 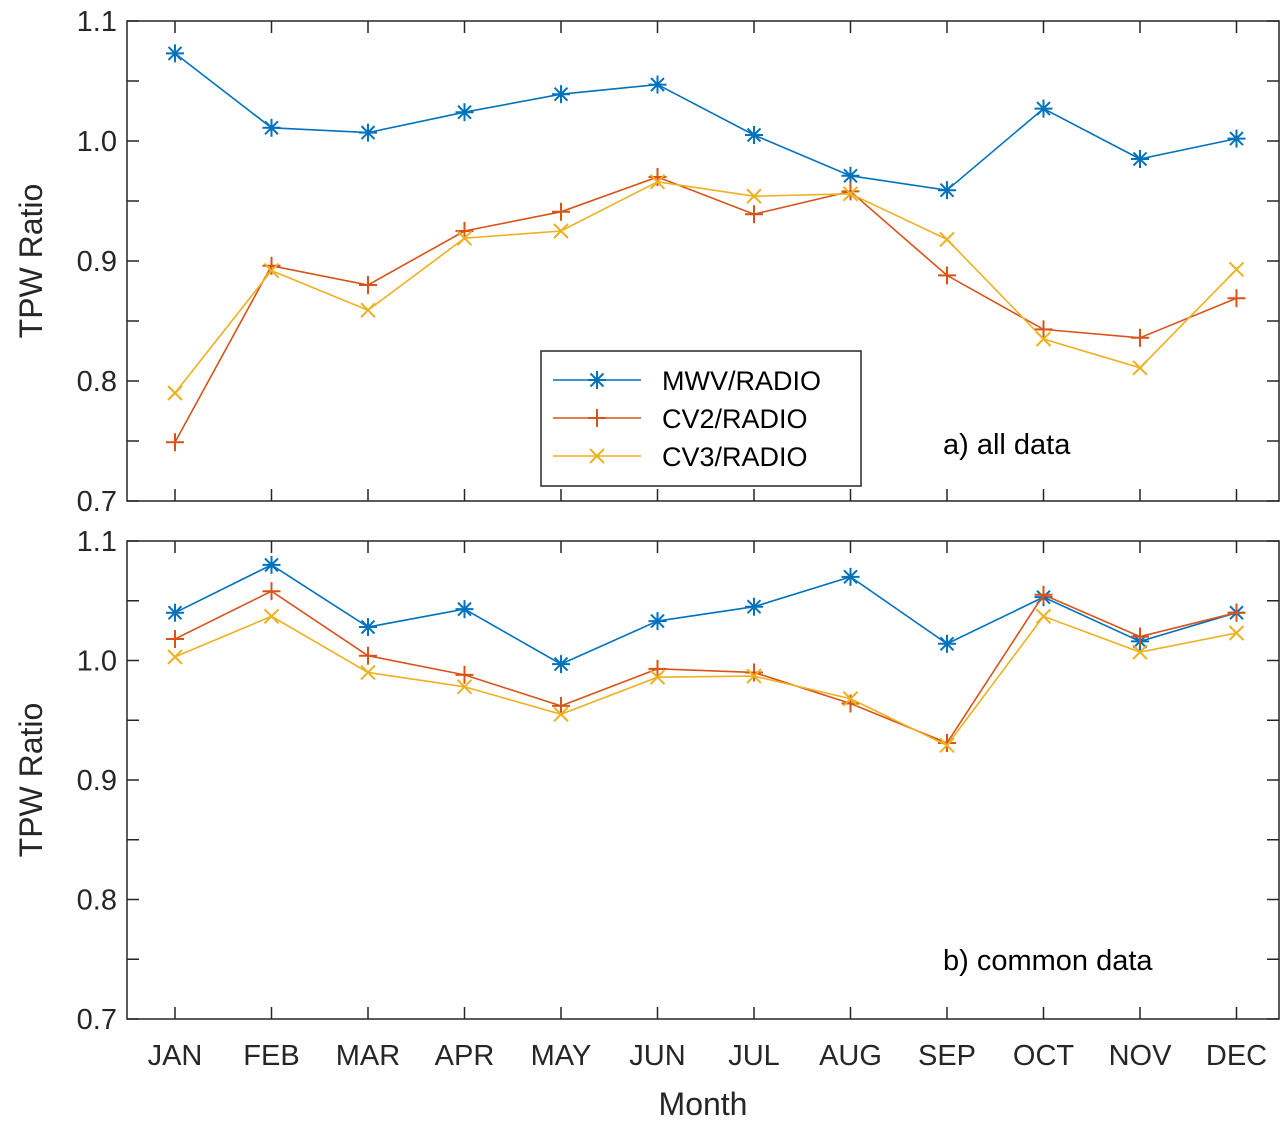 I want to click on panel-annotation: a) all data, so click(x=1007, y=445).